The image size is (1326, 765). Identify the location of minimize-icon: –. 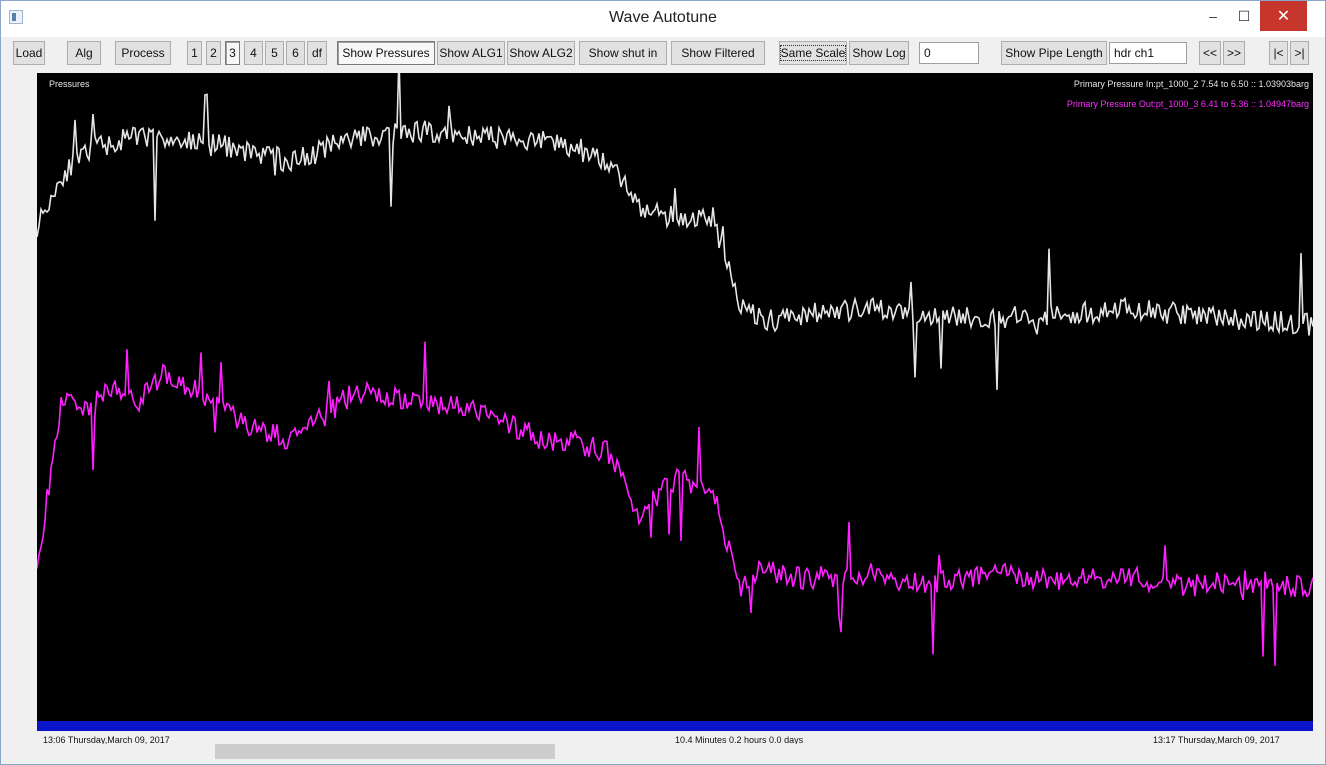
(1213, 16).